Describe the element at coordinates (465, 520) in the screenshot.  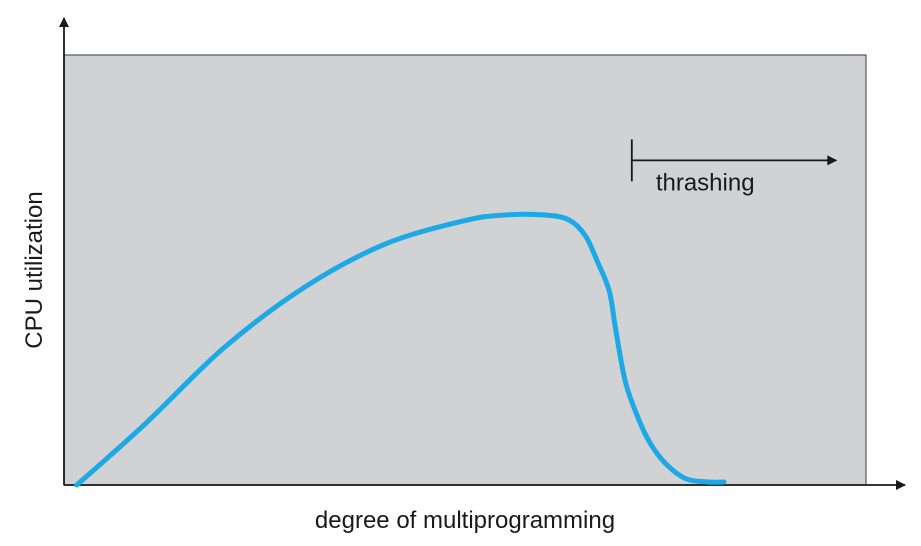
I see `x-axis-label: degree of multiprogramming` at that location.